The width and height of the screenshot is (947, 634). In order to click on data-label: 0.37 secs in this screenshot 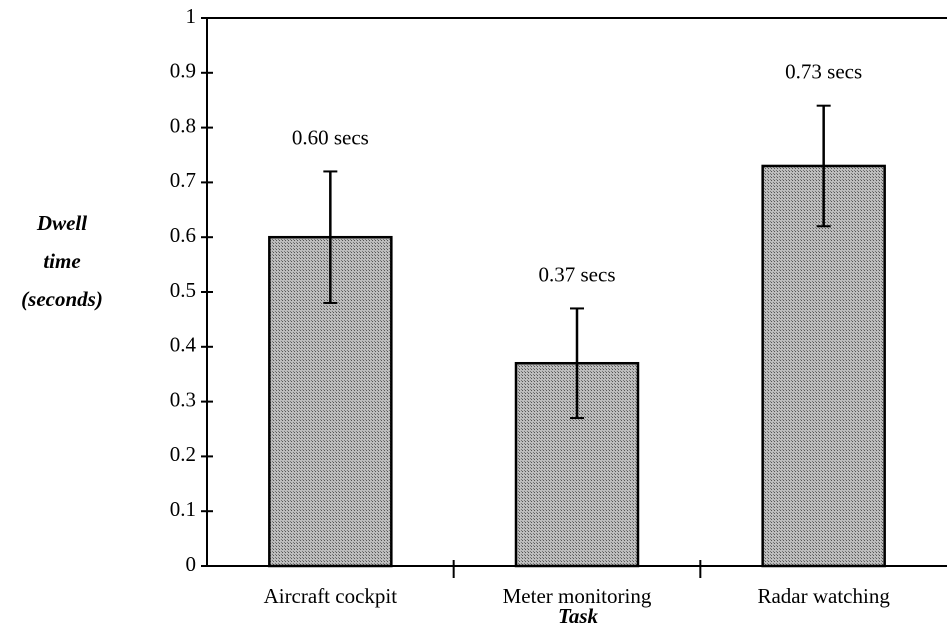, I will do `click(577, 274)`.